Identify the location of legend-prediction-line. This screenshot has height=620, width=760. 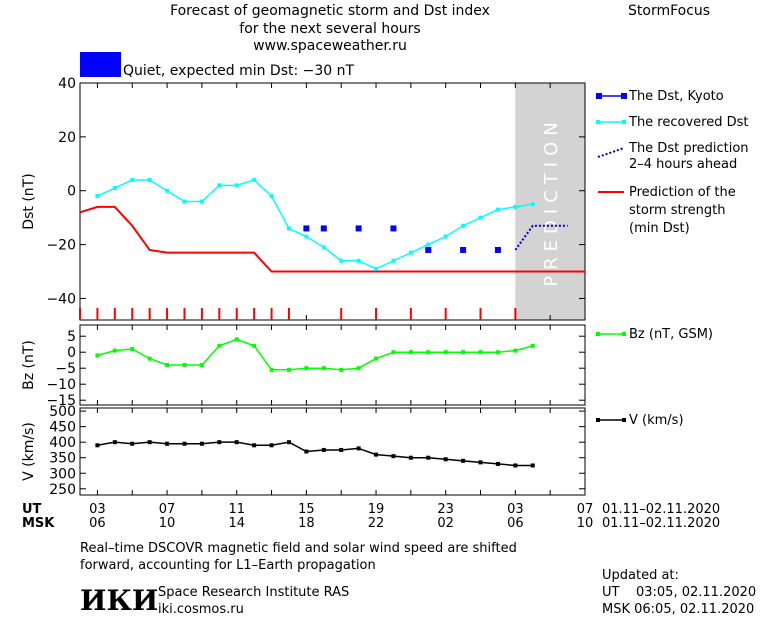
(611, 152).